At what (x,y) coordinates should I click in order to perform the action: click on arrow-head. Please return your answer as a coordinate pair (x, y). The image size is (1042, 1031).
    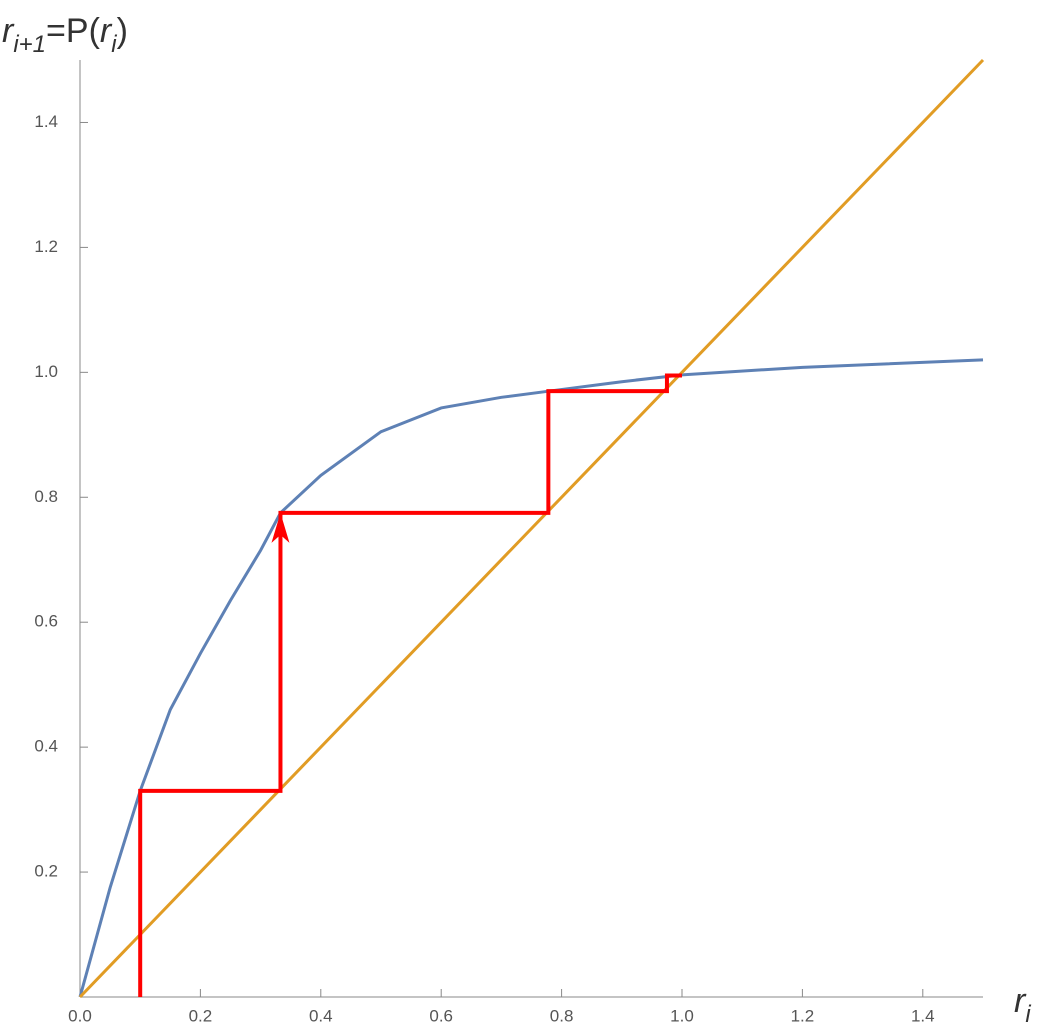
    Looking at the image, I should click on (280, 527).